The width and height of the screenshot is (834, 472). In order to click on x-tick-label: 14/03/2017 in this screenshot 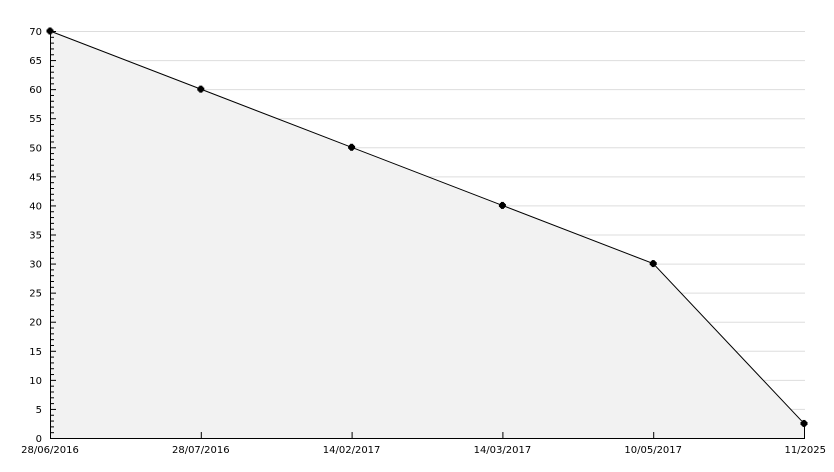, I will do `click(503, 450)`.